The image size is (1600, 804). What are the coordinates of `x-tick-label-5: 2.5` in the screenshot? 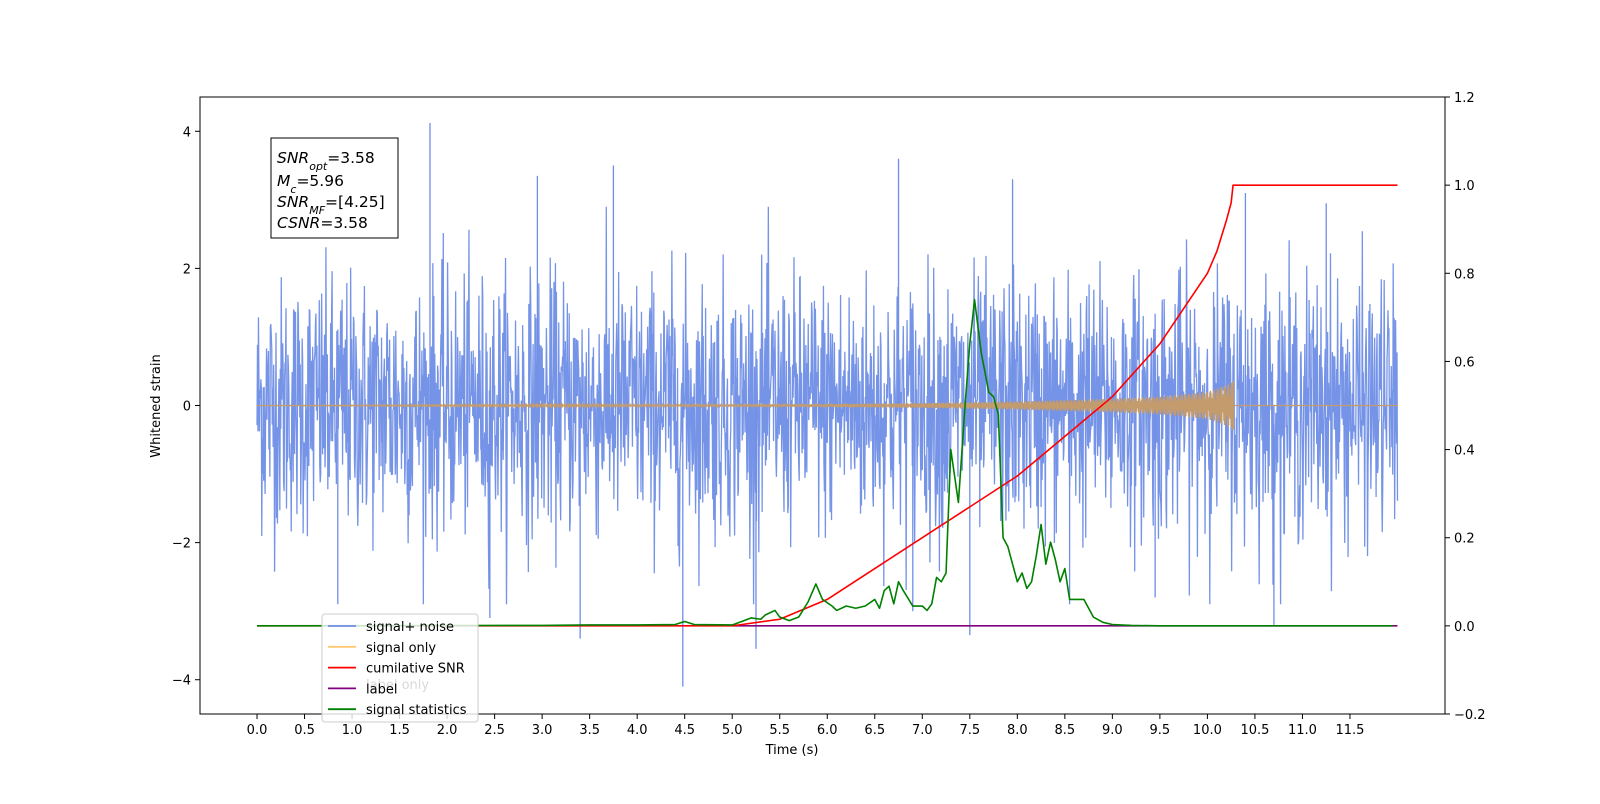 It's located at (494, 730).